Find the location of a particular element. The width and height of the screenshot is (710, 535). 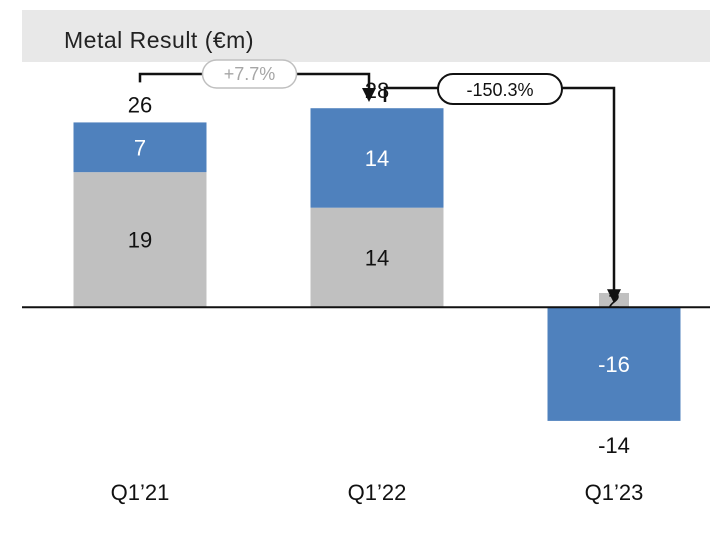

bar-value-label: 7 is located at coordinates (140, 147).